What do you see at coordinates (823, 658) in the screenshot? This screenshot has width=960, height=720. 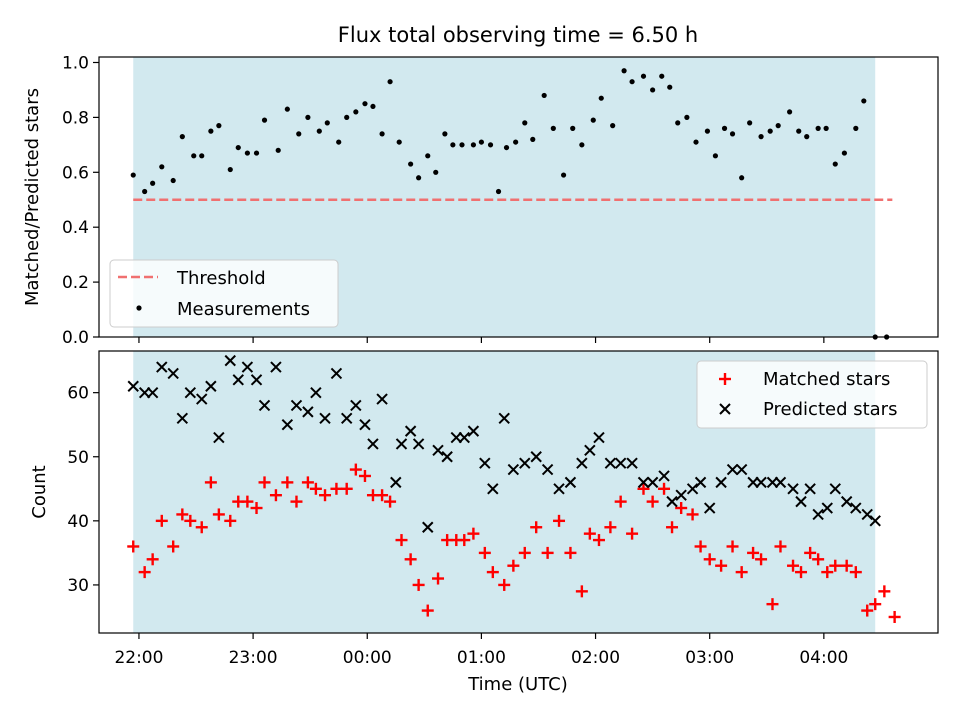 I see `x-tick-label: 04:00` at bounding box center [823, 658].